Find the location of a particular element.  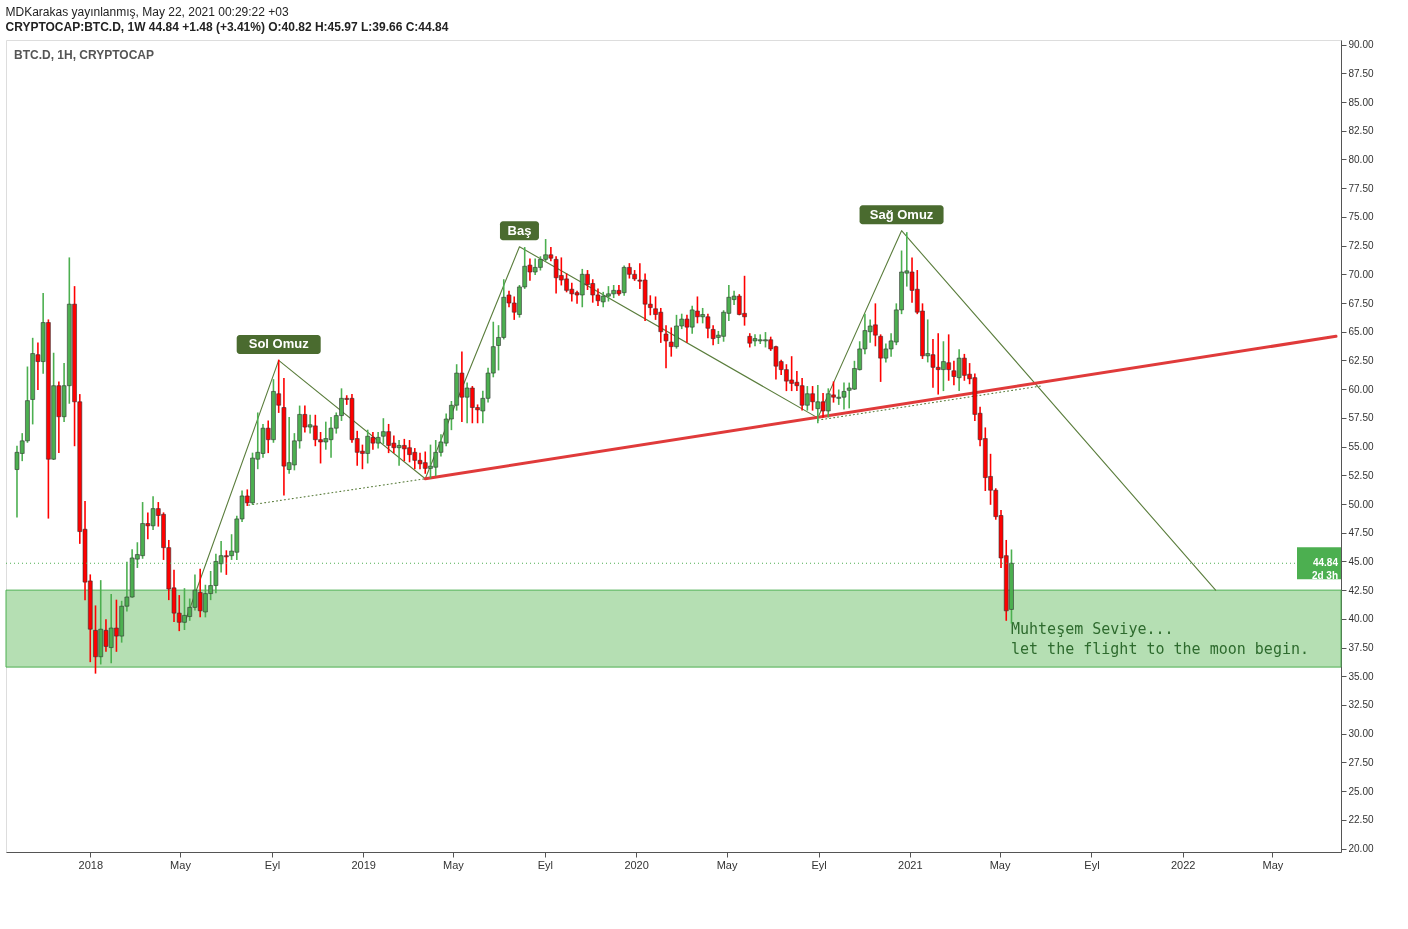

y-tick-label: 70.00 is located at coordinates (1361, 274).